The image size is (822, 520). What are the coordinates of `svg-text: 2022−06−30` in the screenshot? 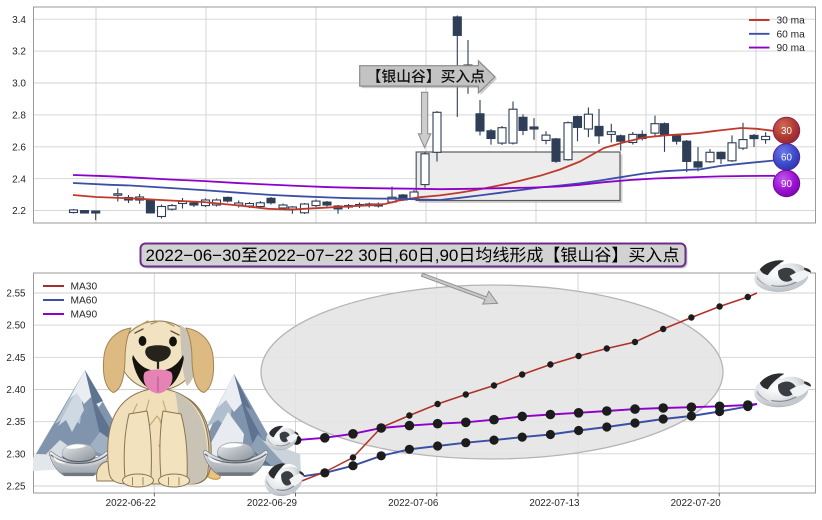 It's located at (194, 255).